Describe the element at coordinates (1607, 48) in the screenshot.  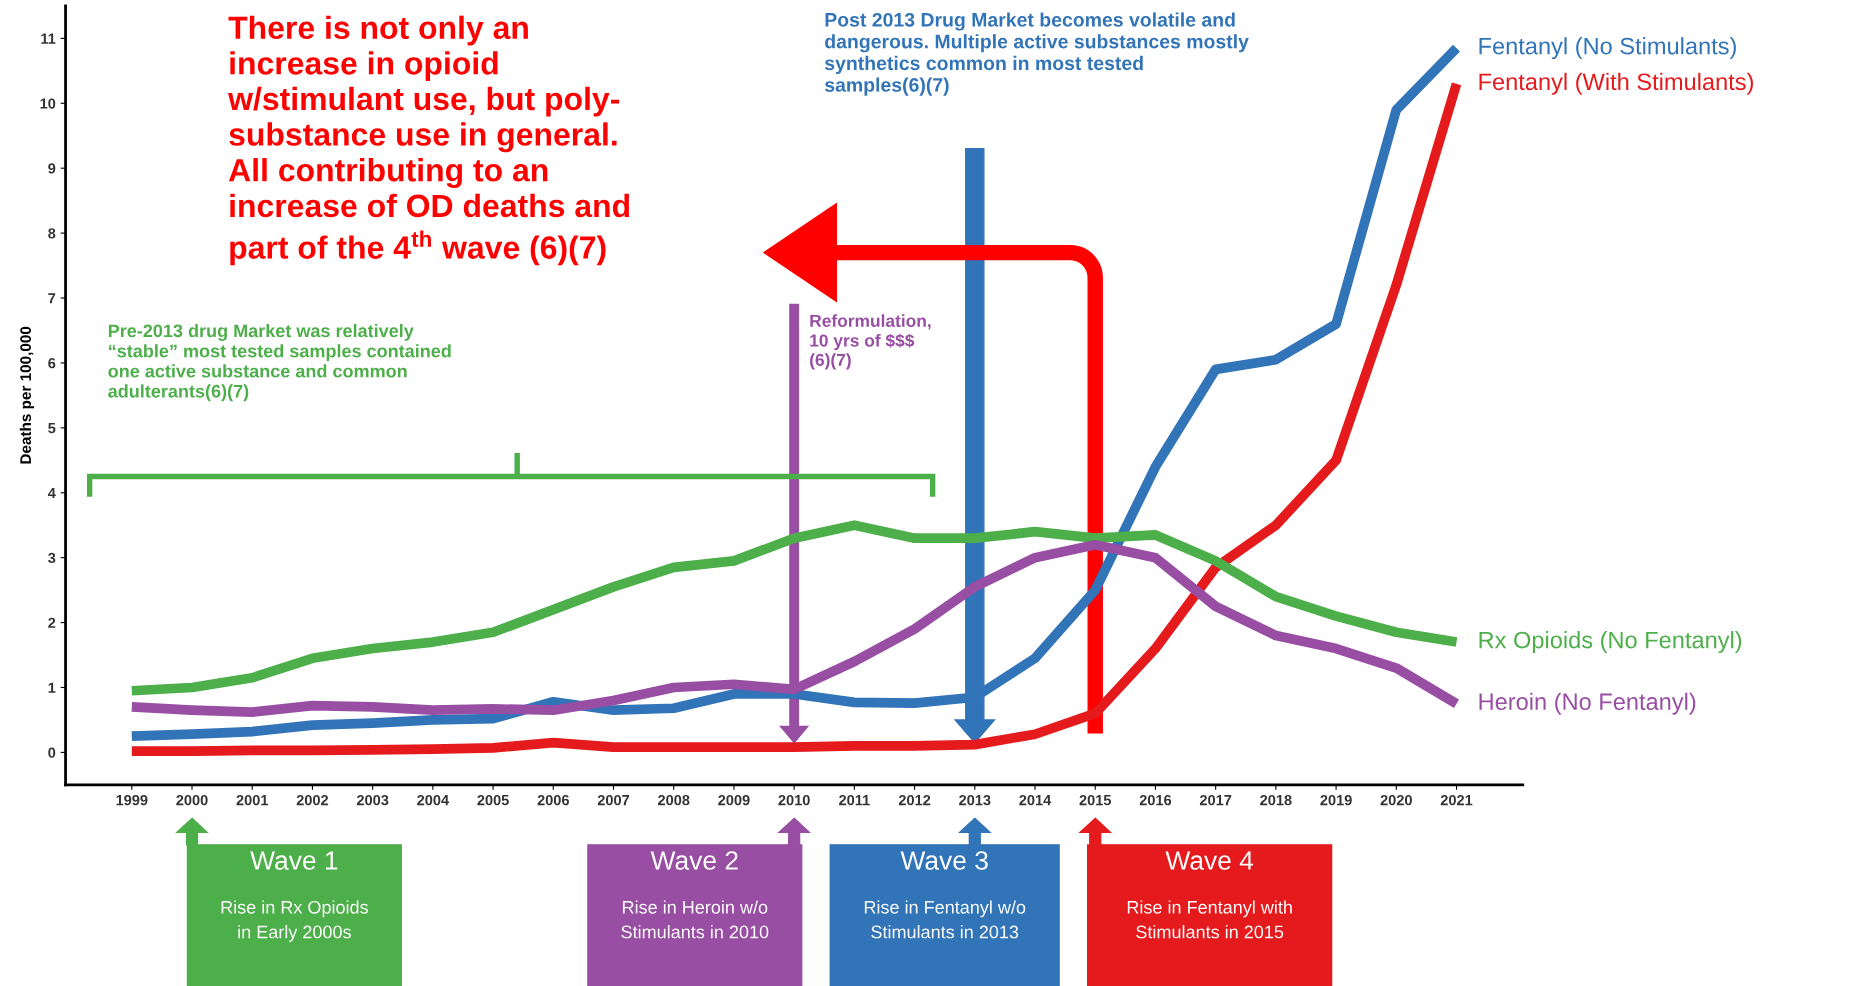
I see `series-label: Fentanyl (No Stimulants)` at that location.